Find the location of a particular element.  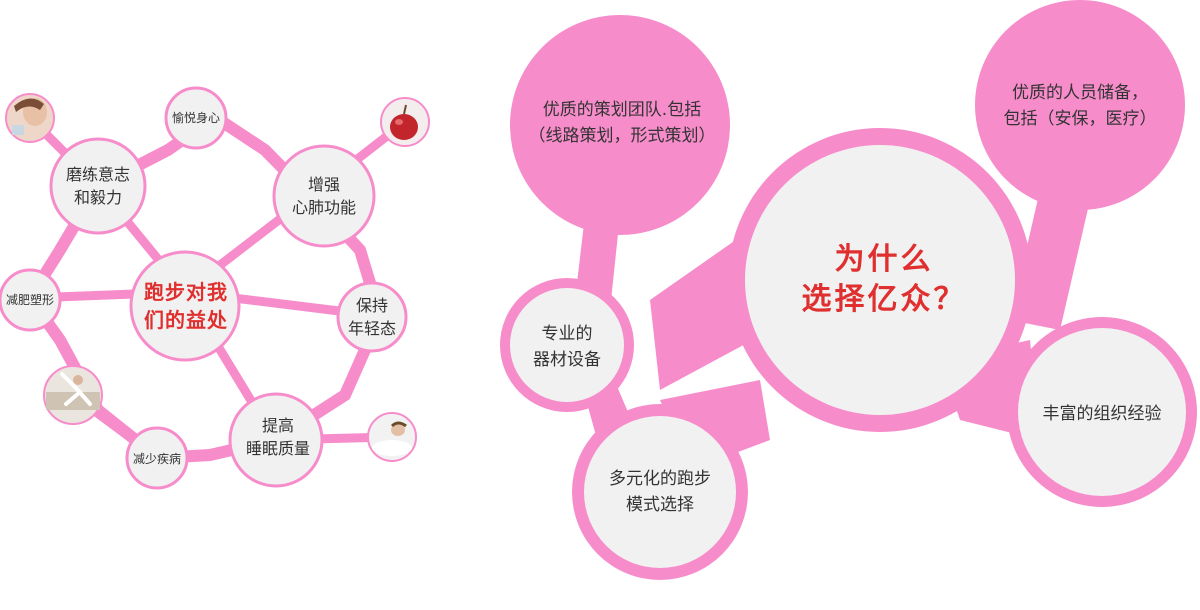

benefit-jianfei: 减肥塑形 is located at coordinates (30, 300).